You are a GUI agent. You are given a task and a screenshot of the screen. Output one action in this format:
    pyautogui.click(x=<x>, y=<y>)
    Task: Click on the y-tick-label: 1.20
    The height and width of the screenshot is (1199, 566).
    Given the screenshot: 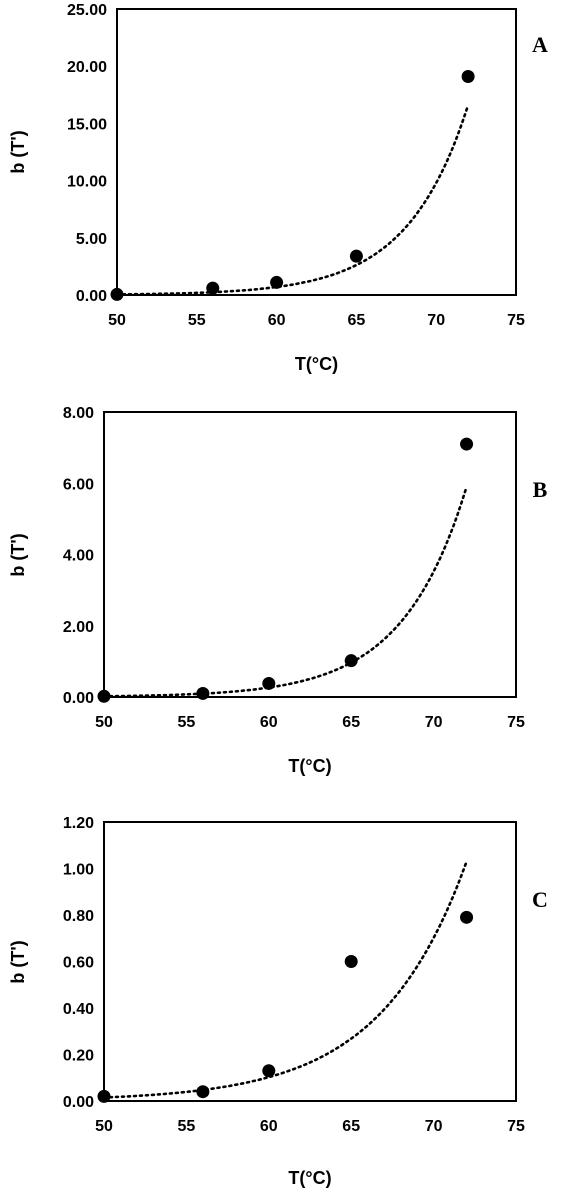 What is the action you would take?
    pyautogui.click(x=78, y=823)
    